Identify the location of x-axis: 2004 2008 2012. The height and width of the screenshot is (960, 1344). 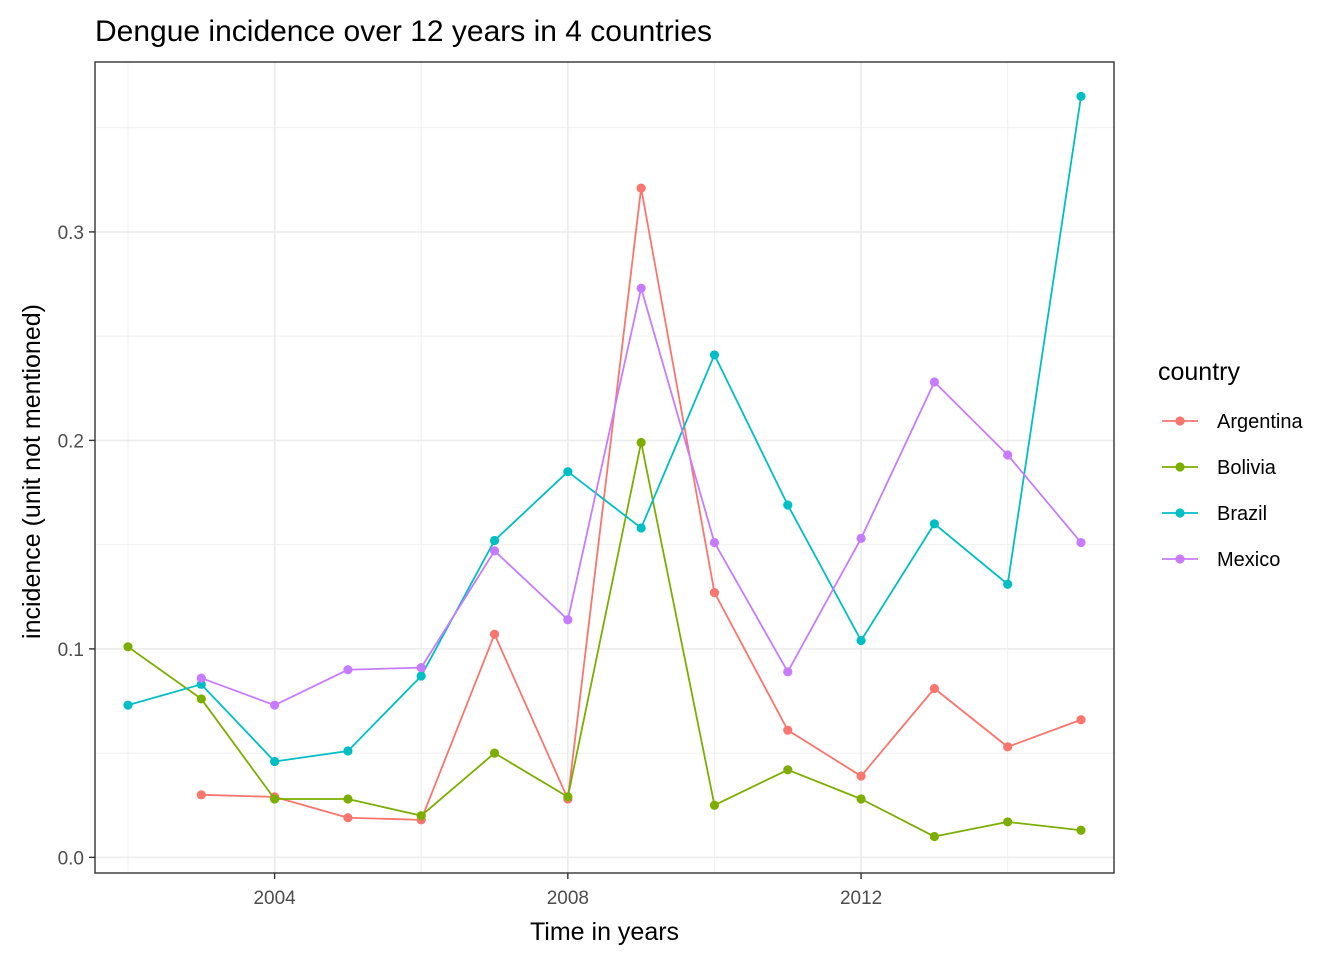
(567, 891).